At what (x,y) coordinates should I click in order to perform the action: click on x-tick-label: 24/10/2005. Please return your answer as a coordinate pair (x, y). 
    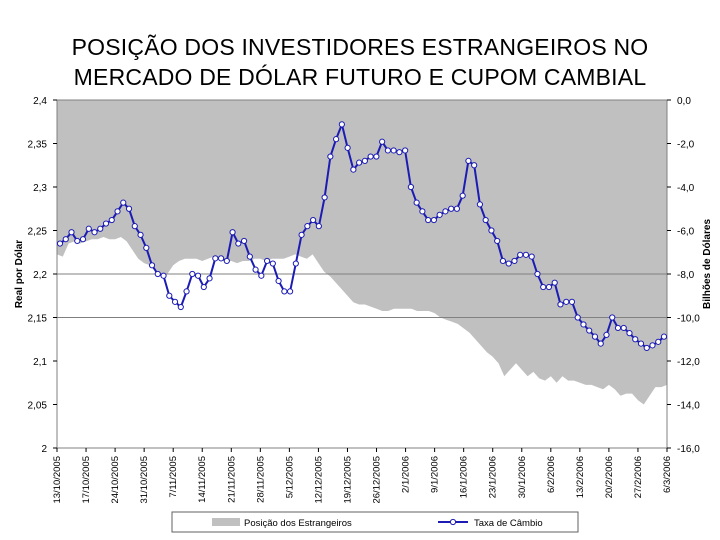
    Looking at the image, I should click on (115, 480).